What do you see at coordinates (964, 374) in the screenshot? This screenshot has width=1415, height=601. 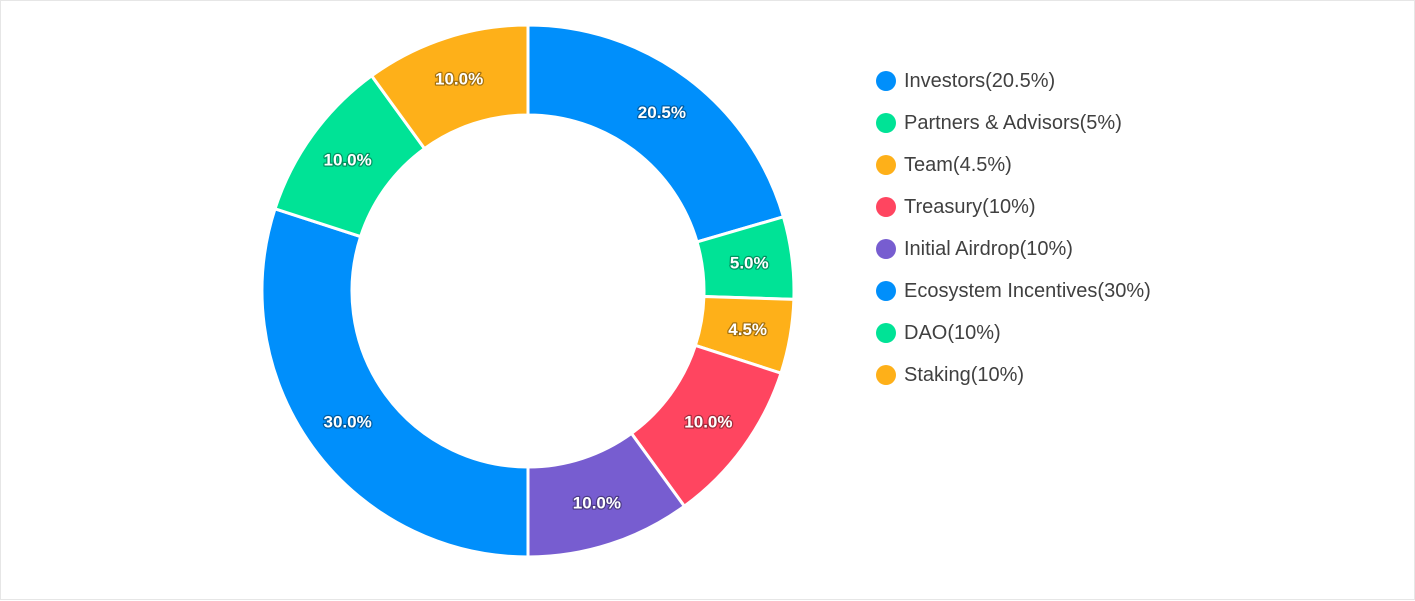 I see `legend-label: Staking(10%)` at bounding box center [964, 374].